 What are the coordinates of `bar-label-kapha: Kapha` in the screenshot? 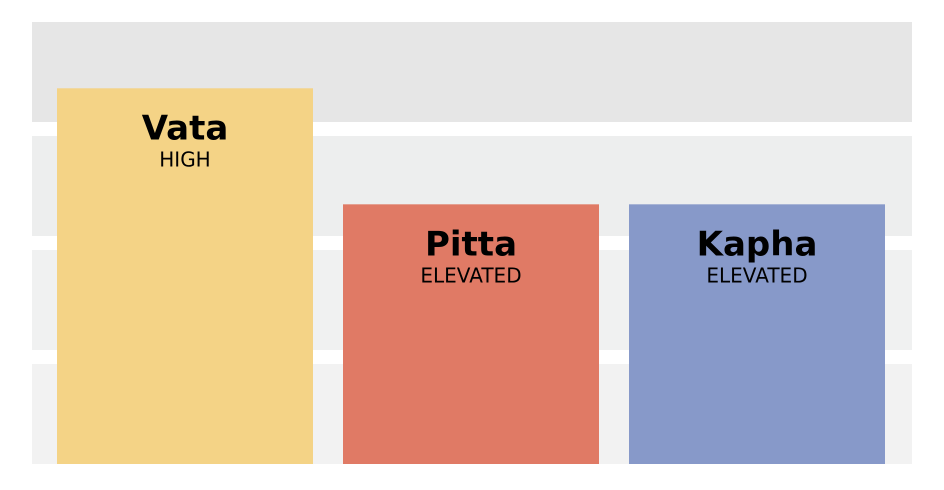 It's located at (757, 244).